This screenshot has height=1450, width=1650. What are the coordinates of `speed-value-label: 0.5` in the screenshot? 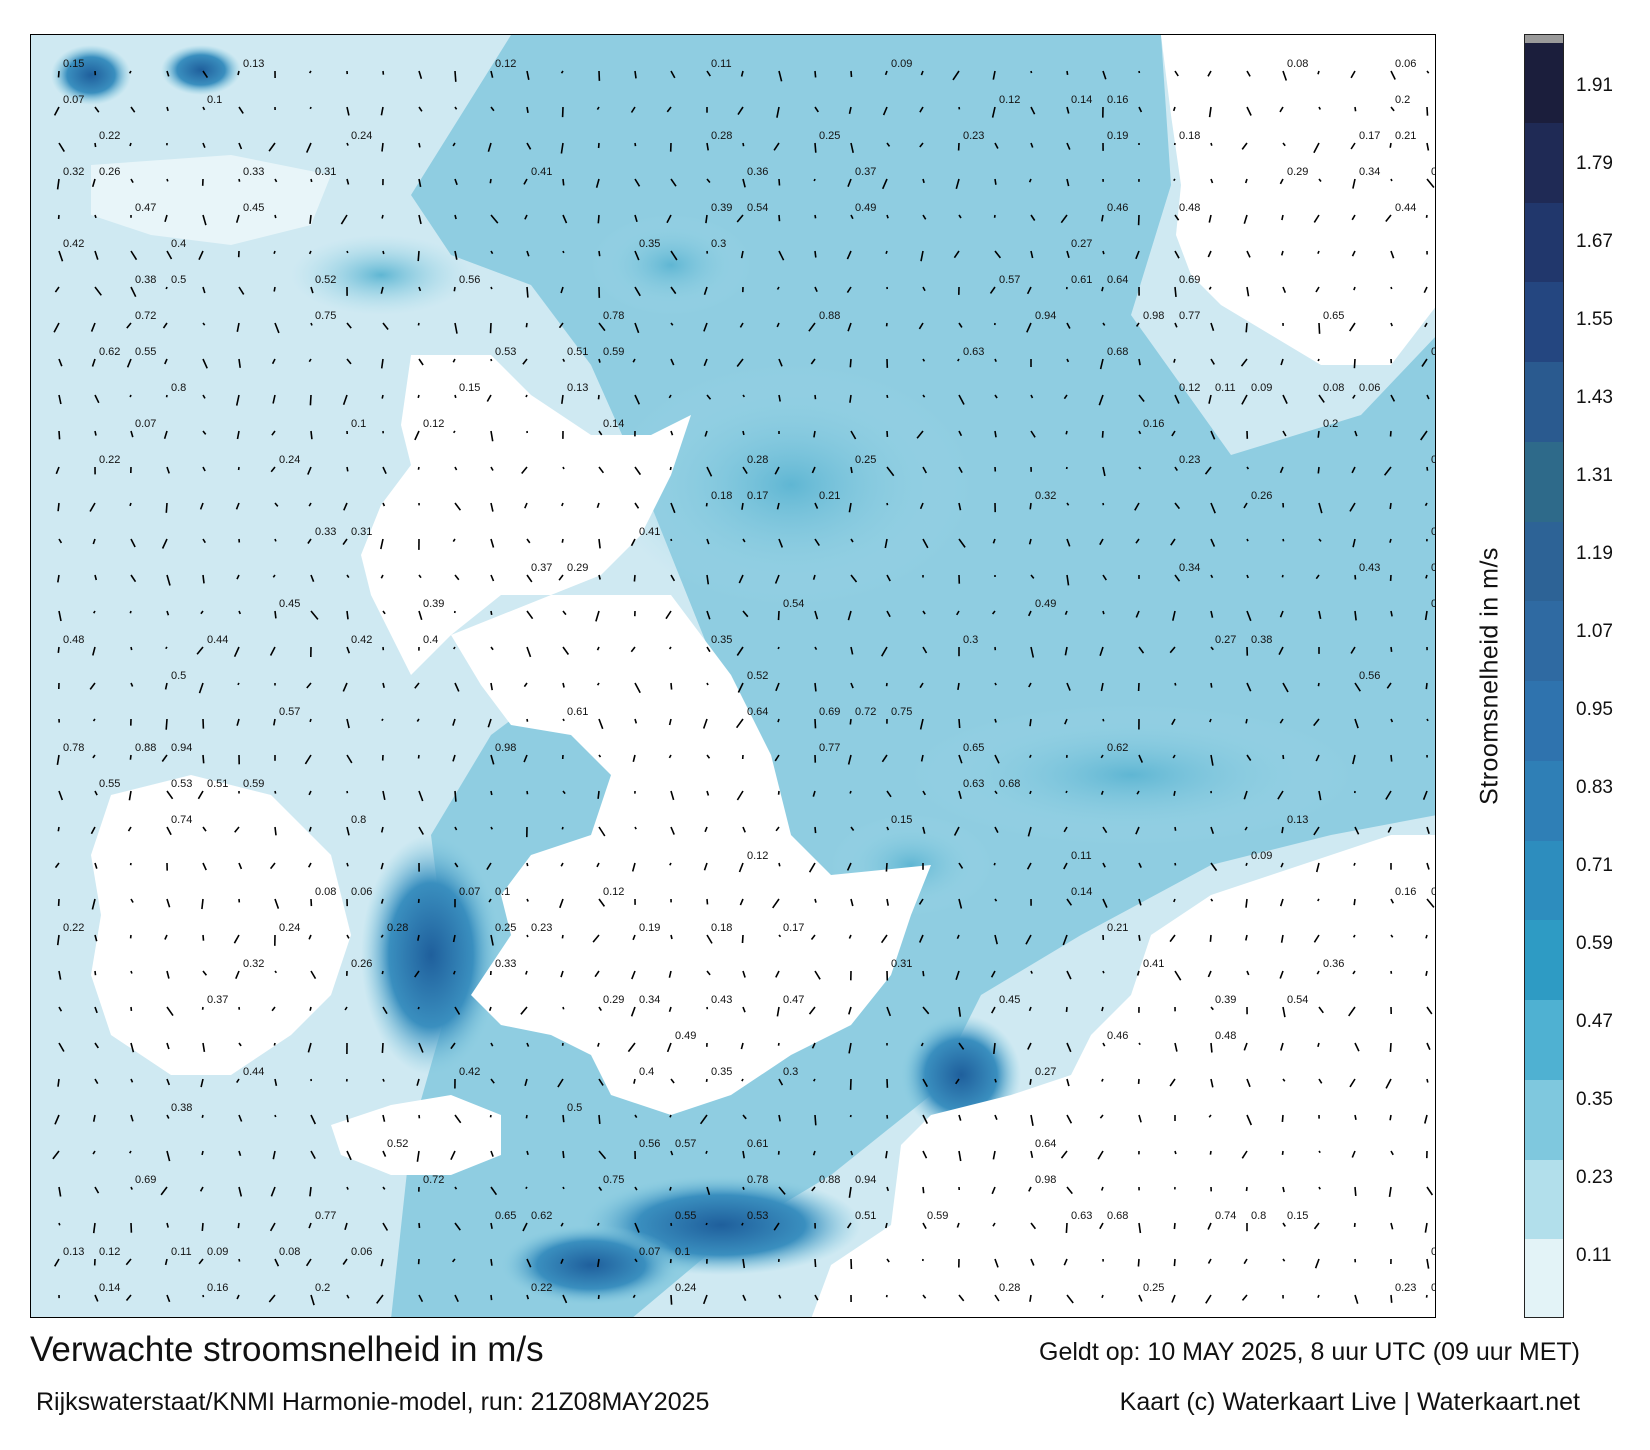 It's located at (178, 280).